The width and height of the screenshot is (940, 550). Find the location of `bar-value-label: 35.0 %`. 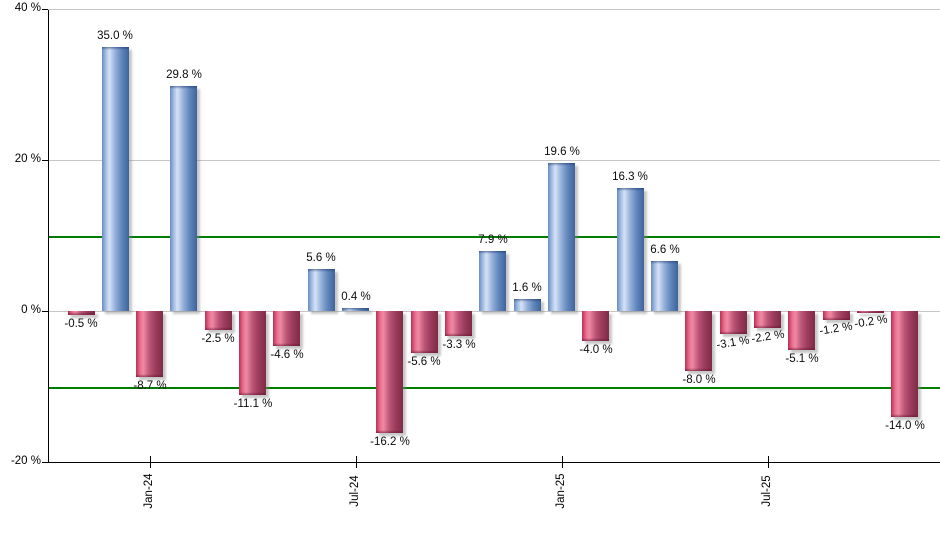

bar-value-label: 35.0 % is located at coordinates (115, 36).